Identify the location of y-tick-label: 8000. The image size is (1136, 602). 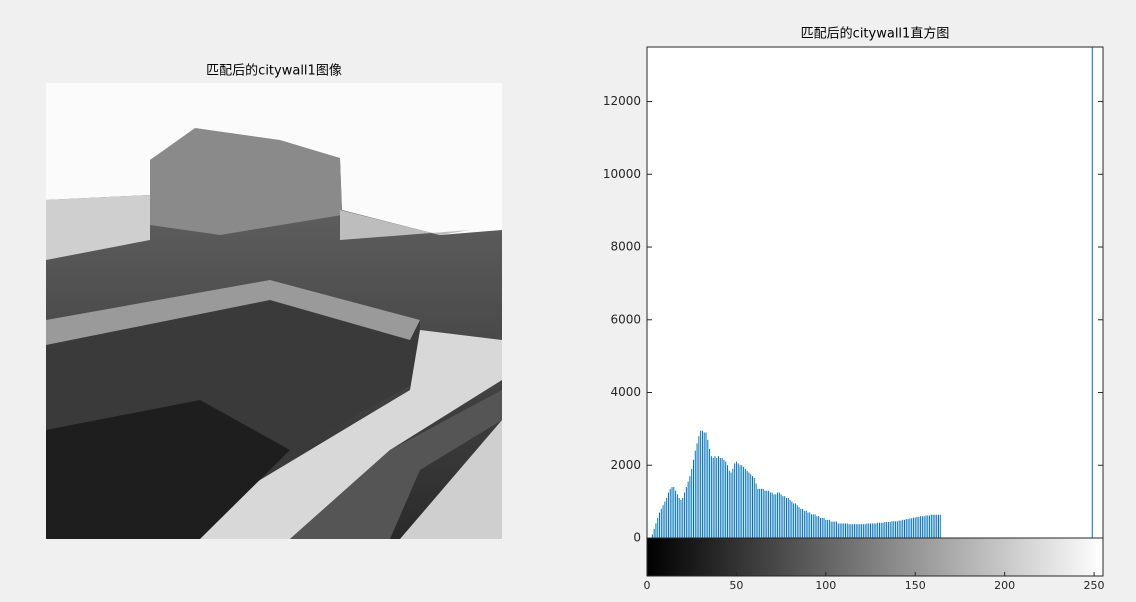
(625, 247).